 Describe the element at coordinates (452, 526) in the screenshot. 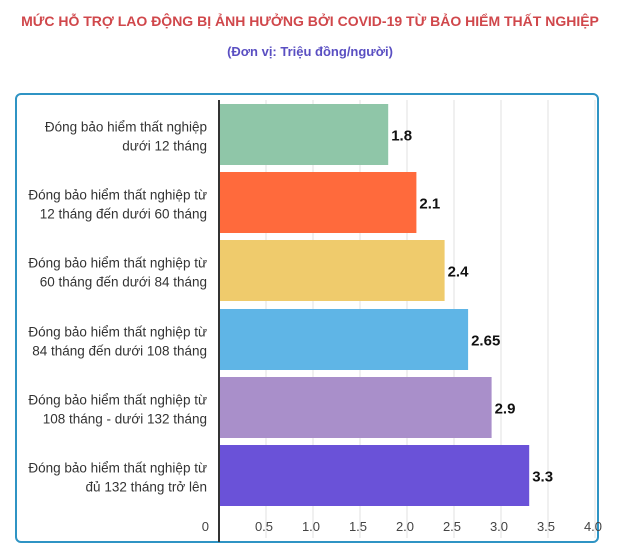

I see `x-tick-label: 2.5` at that location.